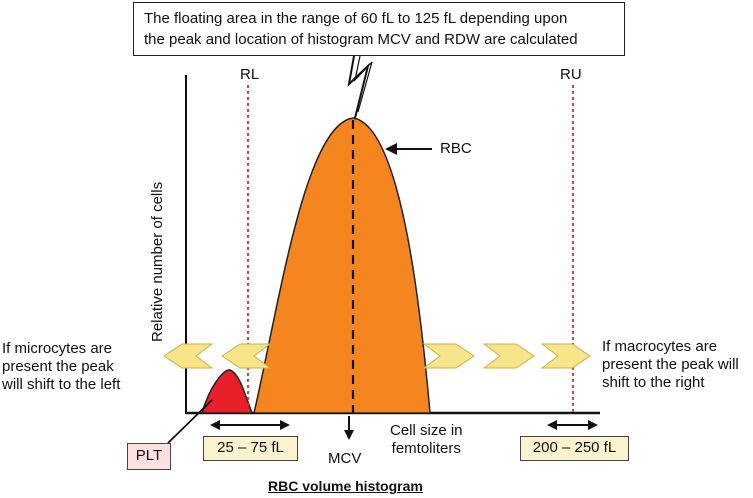  Describe the element at coordinates (57, 348) in the screenshot. I see `microcyte-note-line-1: If microcytes are` at that location.